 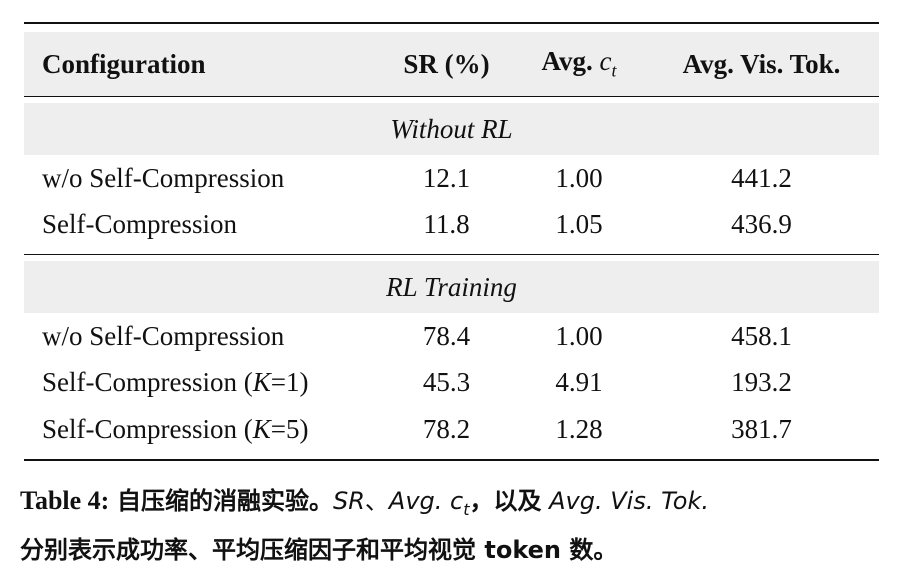 I want to click on table-row: Self-Compression (K=5) 78.2 1.28 381.7, so click(x=451, y=429).